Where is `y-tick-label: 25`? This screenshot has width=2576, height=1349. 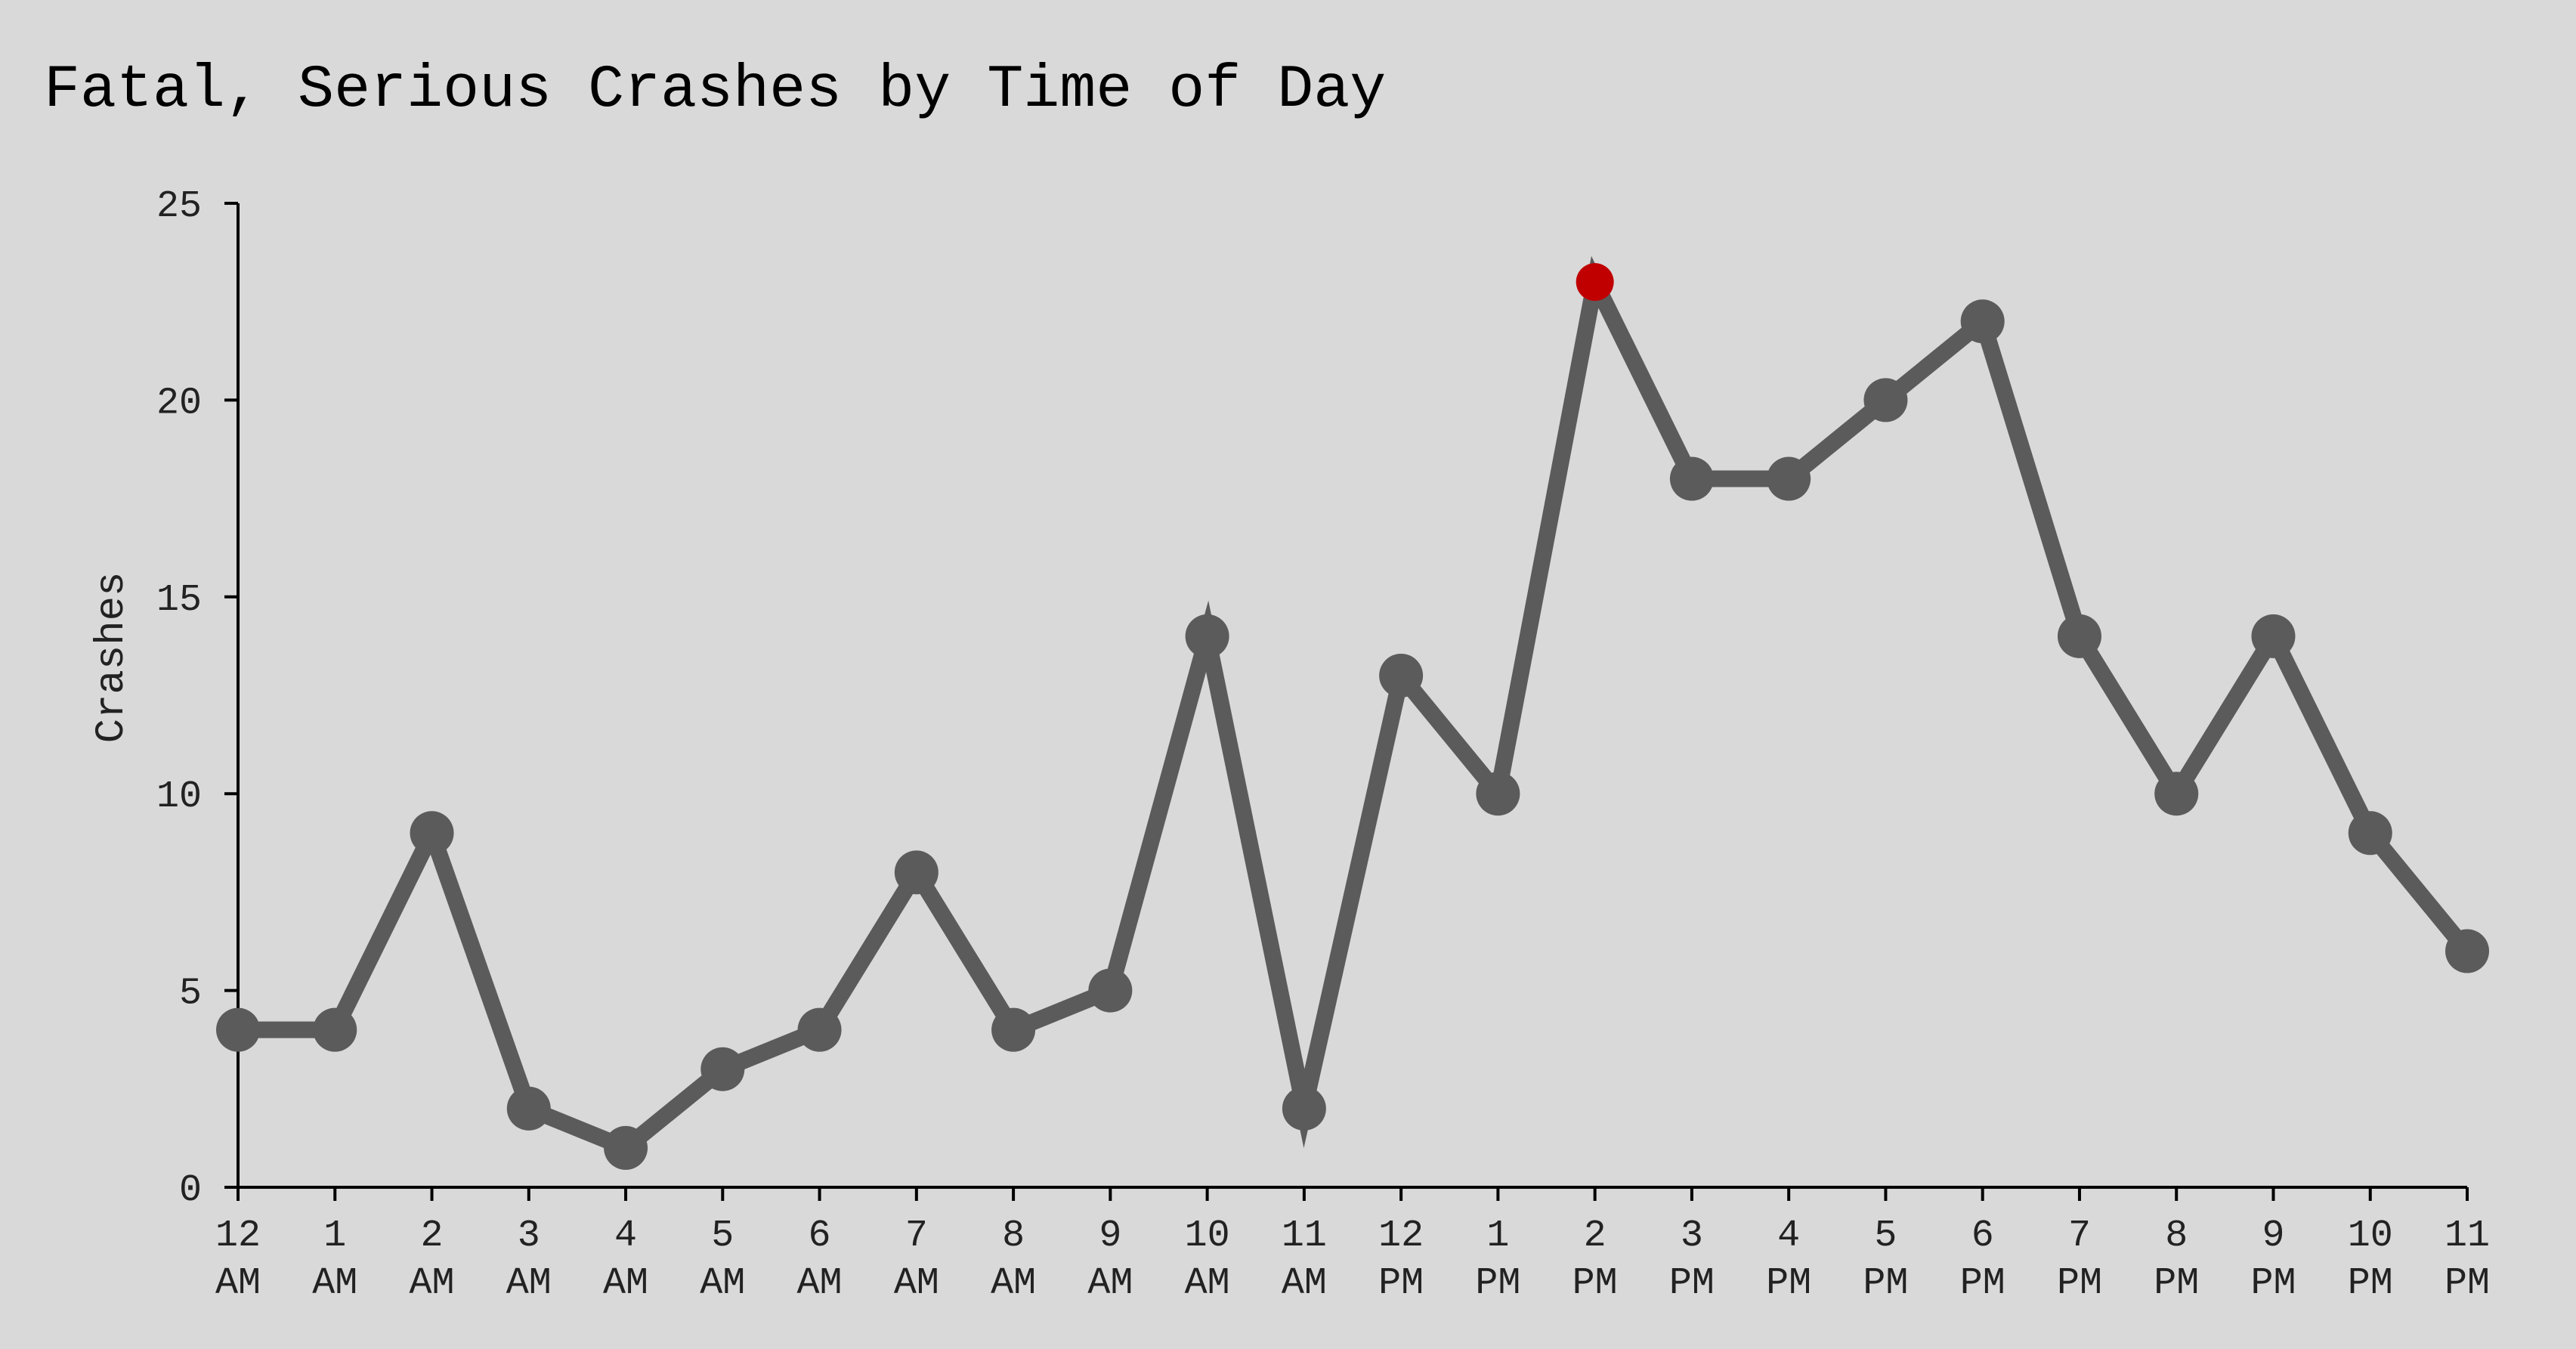
y-tick-label: 25 is located at coordinates (179, 206).